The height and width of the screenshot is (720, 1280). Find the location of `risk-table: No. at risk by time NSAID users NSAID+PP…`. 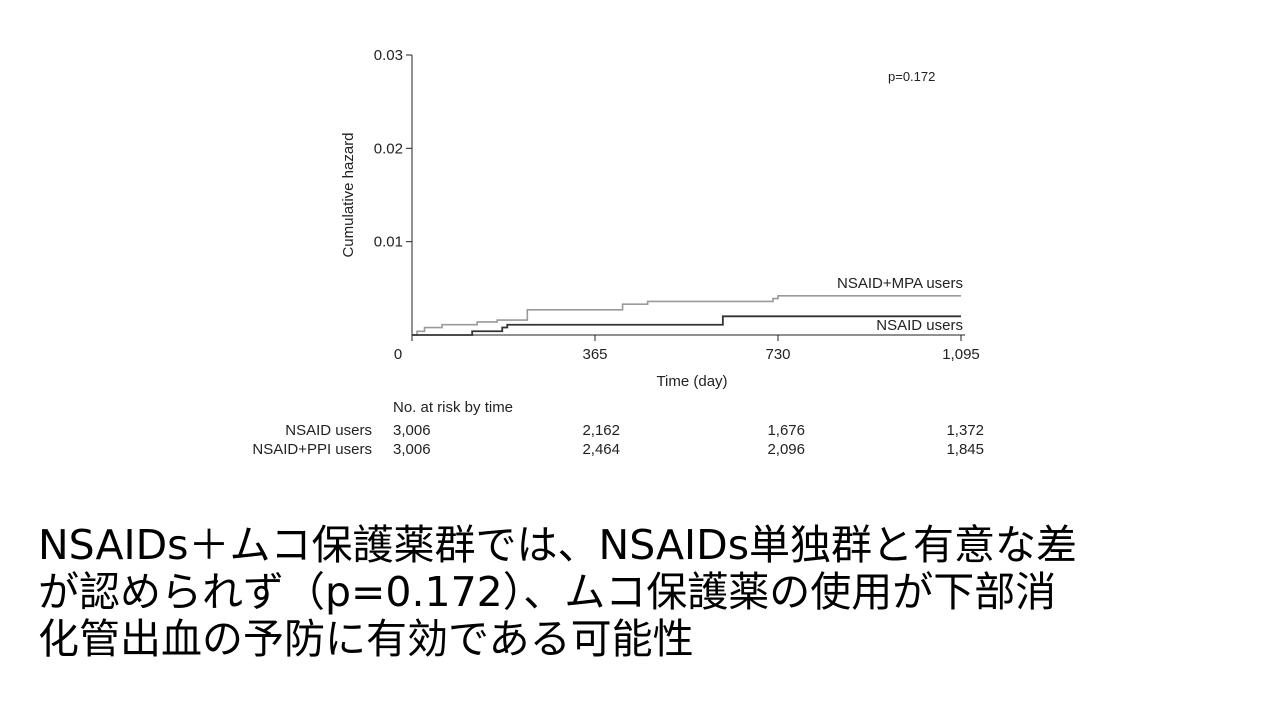

risk-table: No. at risk by time NSAID users NSAID+PP… is located at coordinates (618, 428).